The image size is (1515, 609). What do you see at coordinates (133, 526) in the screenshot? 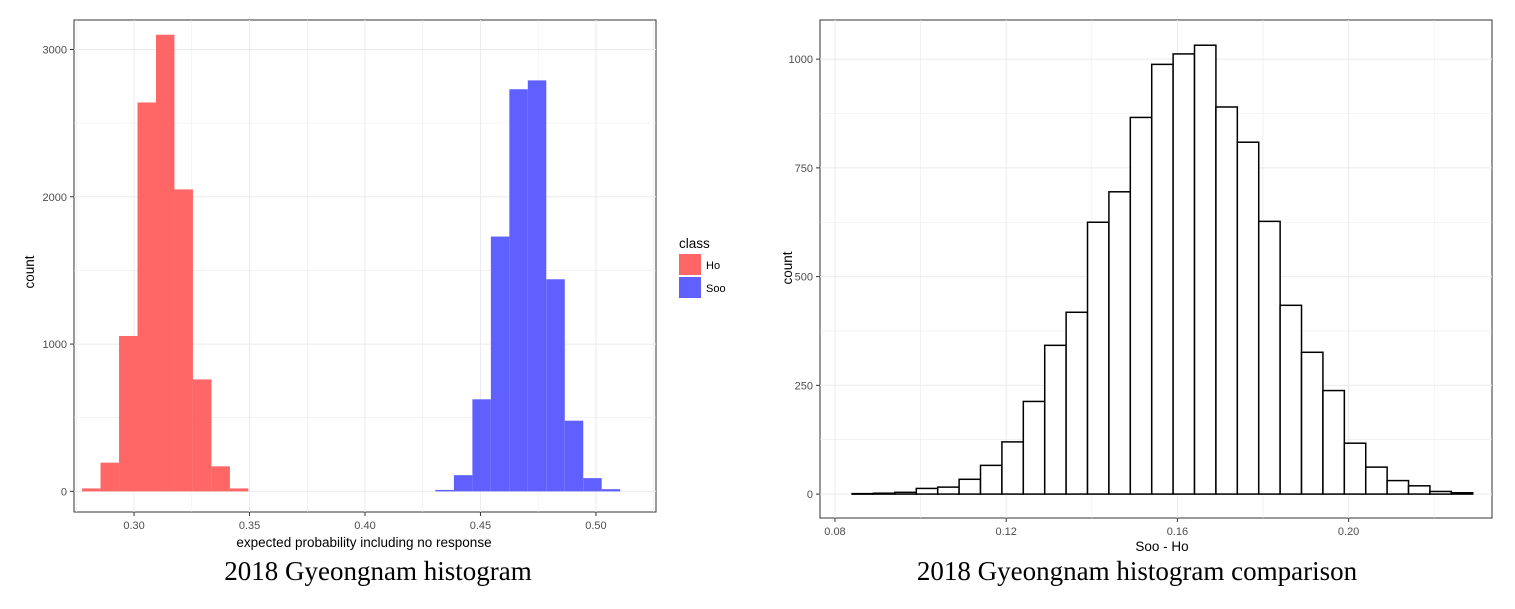
I see `left-x-tick-label: 0.30` at bounding box center [133, 526].